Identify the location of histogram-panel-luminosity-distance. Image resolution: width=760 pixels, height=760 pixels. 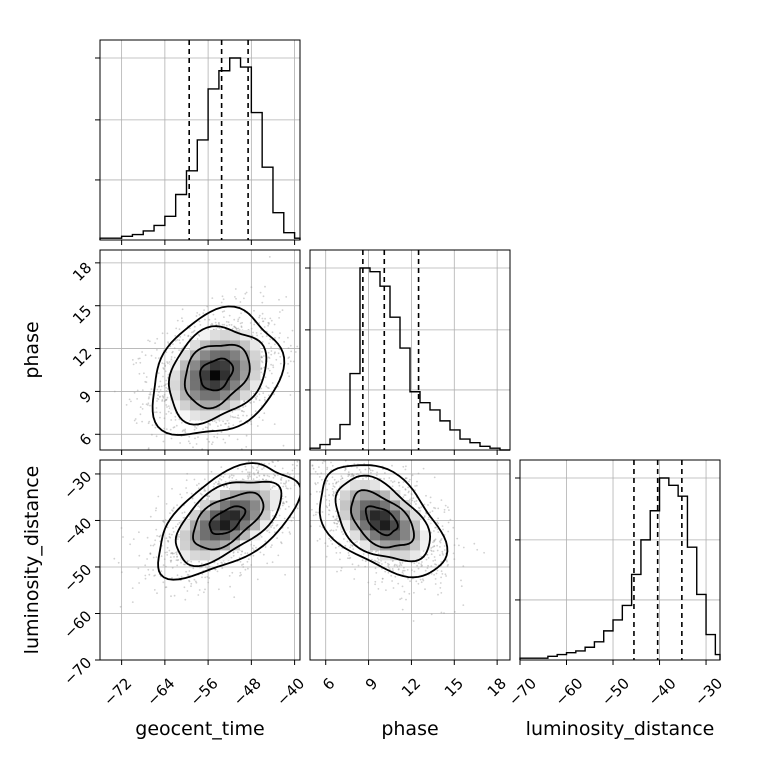
(618, 562).